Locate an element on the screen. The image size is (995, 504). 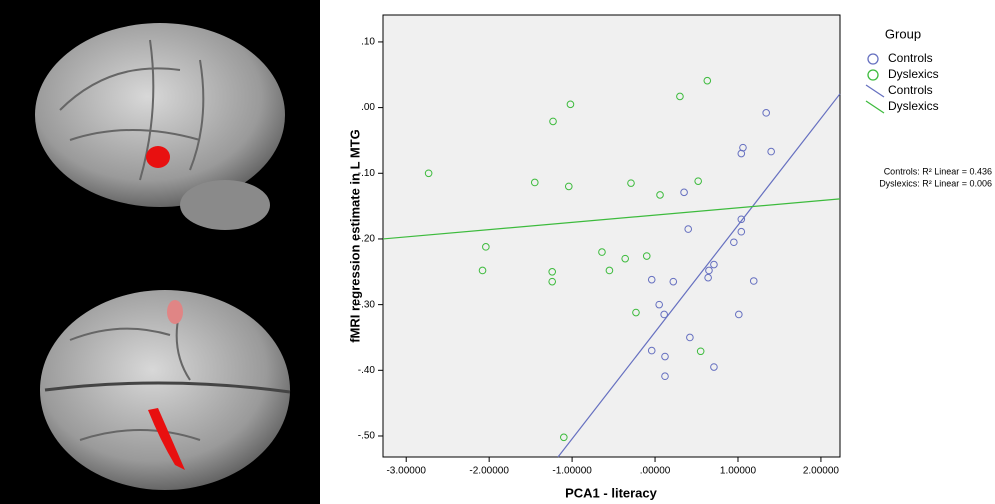
brain-lateral is located at coordinates (160, 126).